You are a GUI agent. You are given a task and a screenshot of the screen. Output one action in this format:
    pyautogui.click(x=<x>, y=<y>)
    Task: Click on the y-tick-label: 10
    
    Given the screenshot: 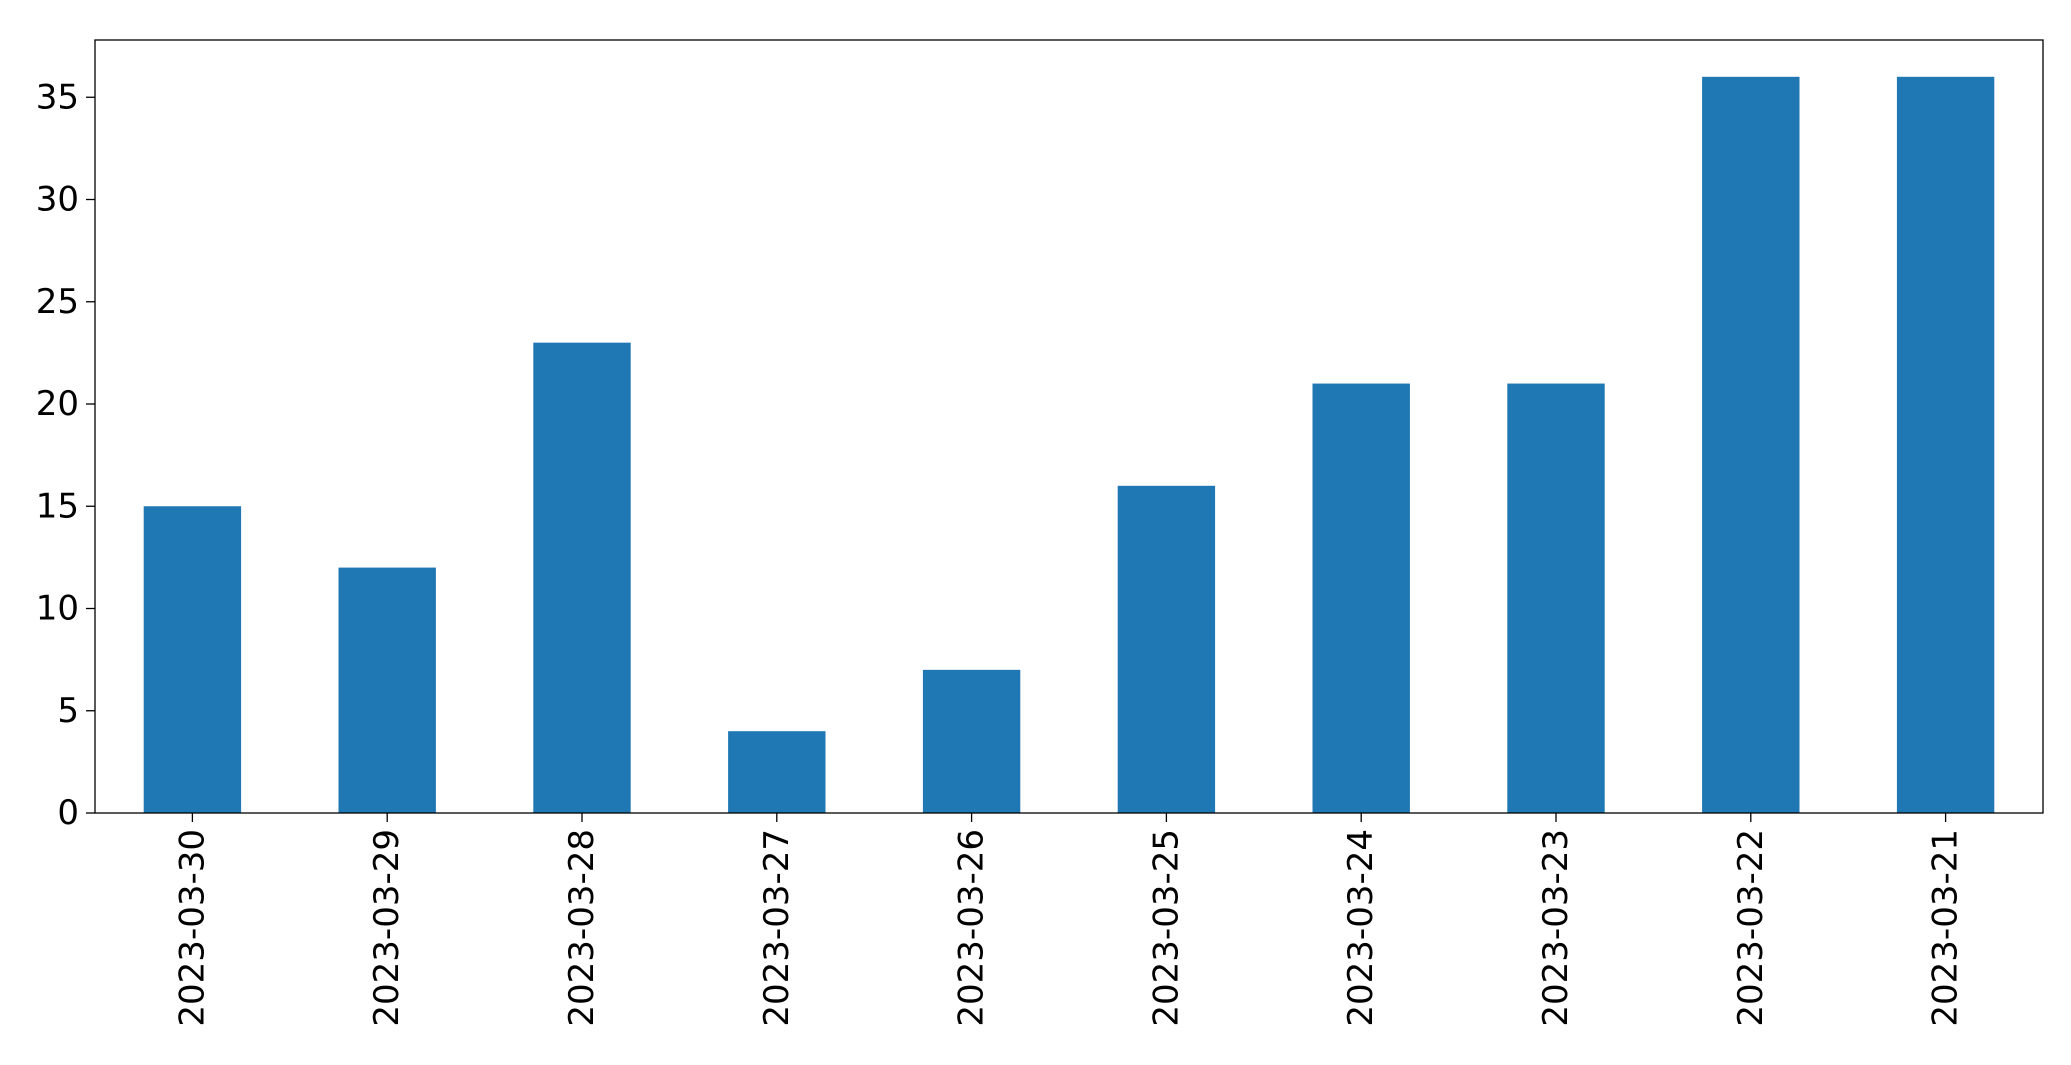 What is the action you would take?
    pyautogui.click(x=57, y=609)
    